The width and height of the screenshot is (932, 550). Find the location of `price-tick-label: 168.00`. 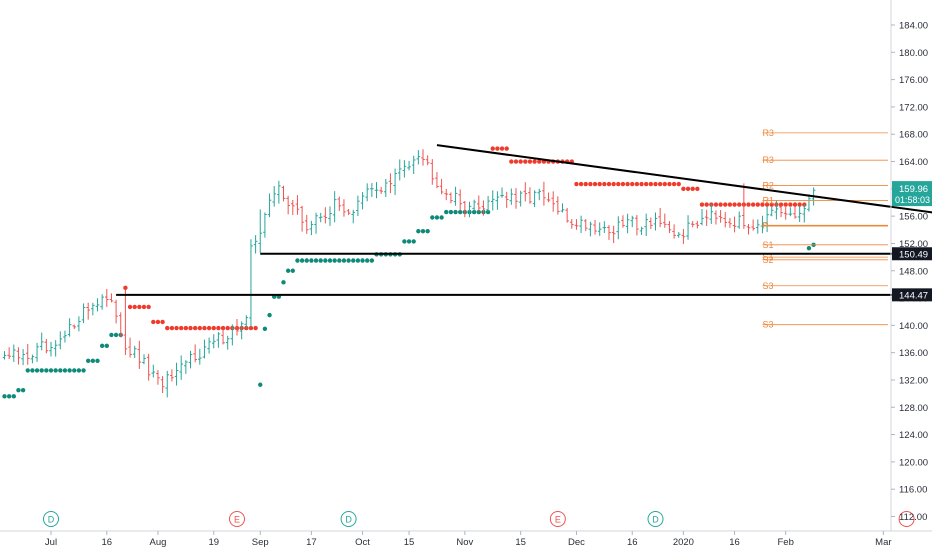

price-tick-label: 168.00 is located at coordinates (913, 135).